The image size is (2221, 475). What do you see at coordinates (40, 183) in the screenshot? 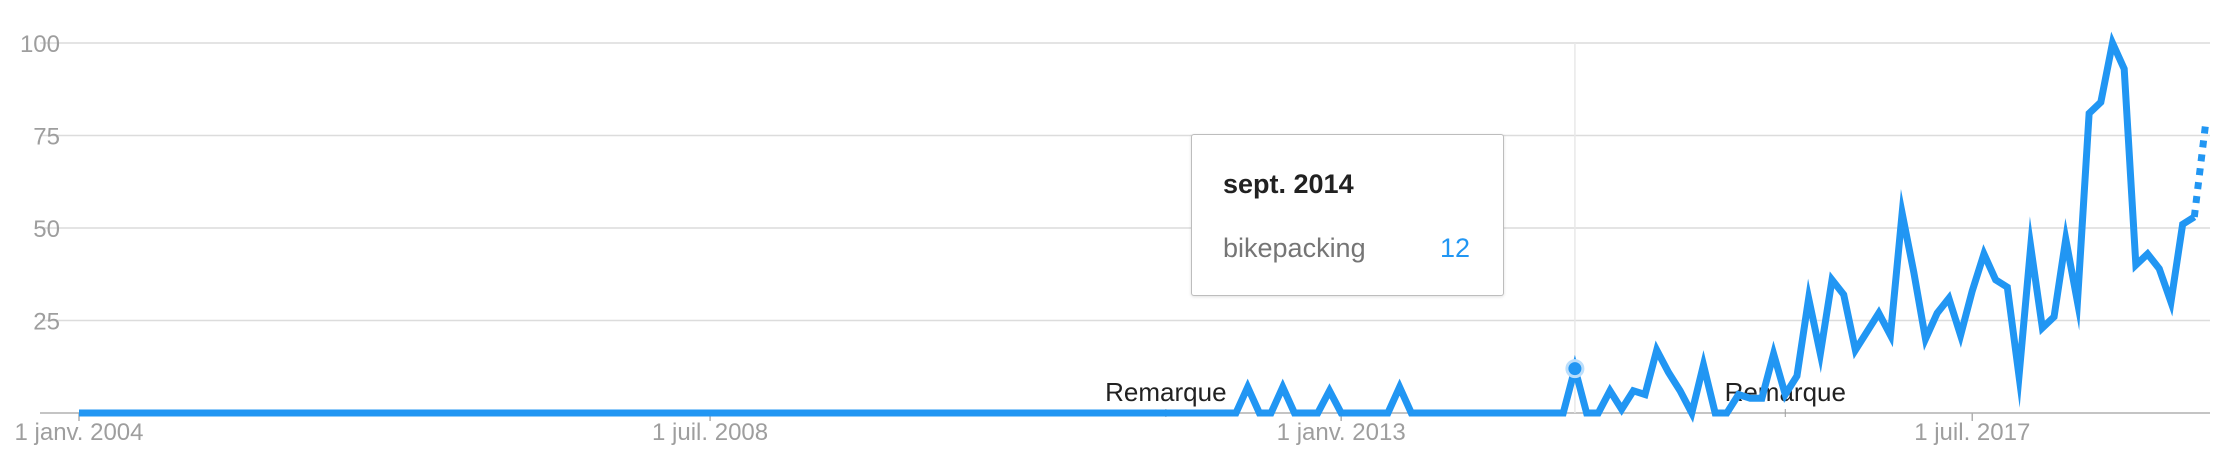
I see `y-axis-ticks: 25 50 75 100` at bounding box center [40, 183].